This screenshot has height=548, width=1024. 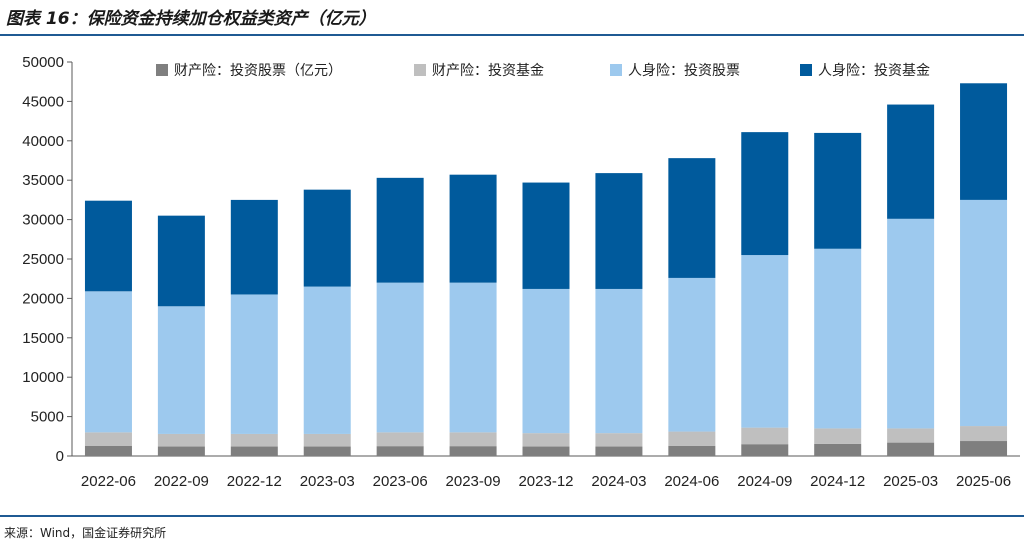 What do you see at coordinates (258, 71) in the screenshot?
I see `legend-label: 财产险：投资股票（亿元）` at bounding box center [258, 71].